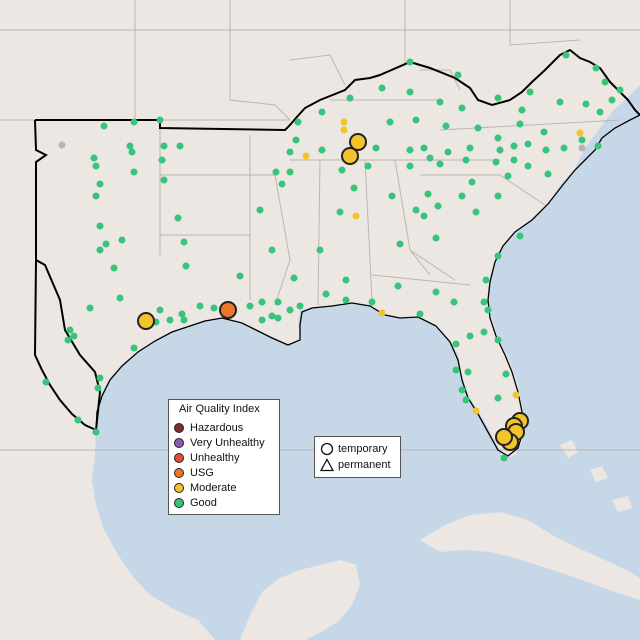 The height and width of the screenshot is (640, 640). What do you see at coordinates (228, 310) in the screenshot?
I see `usg-markers` at bounding box center [228, 310].